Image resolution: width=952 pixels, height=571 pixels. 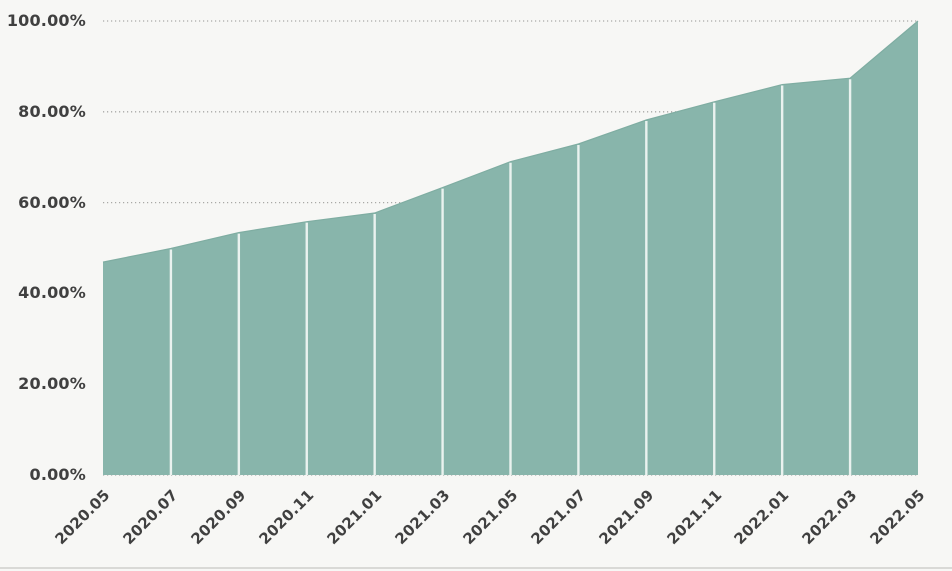 What do you see at coordinates (52, 384) in the screenshot?
I see `y-axis-label: 20.00%` at bounding box center [52, 384].